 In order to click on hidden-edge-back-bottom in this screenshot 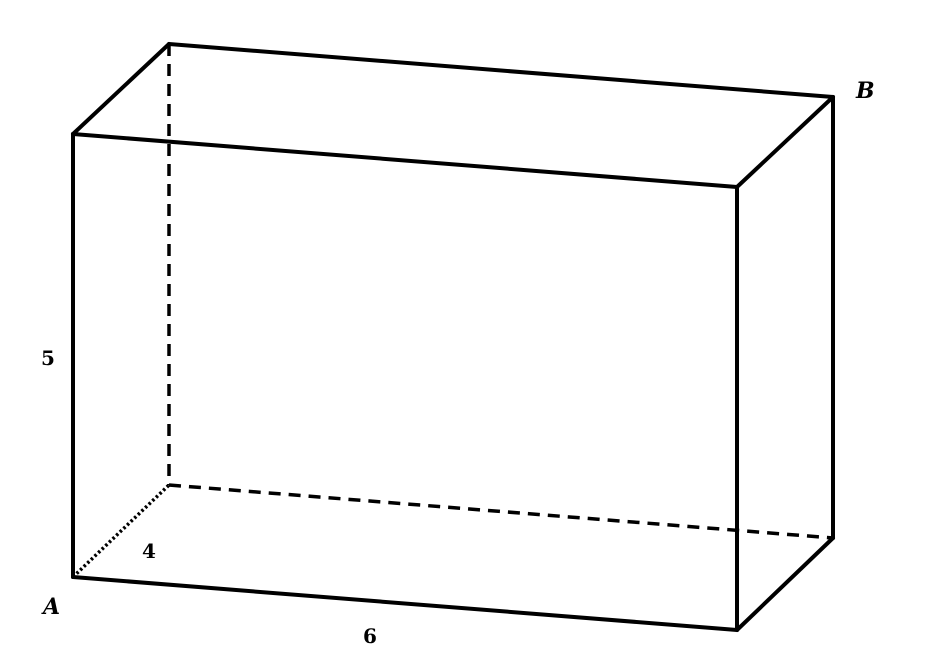, I will do `click(501, 511)`.